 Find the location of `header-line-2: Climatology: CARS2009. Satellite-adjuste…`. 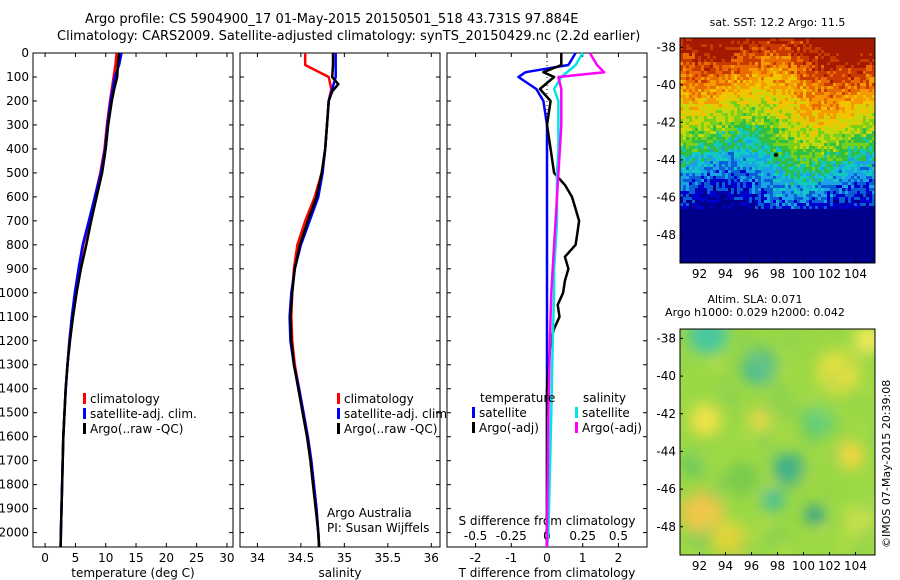

header-line-2: Climatology: CARS2009. Satellite-adjuste… is located at coordinates (349, 36).